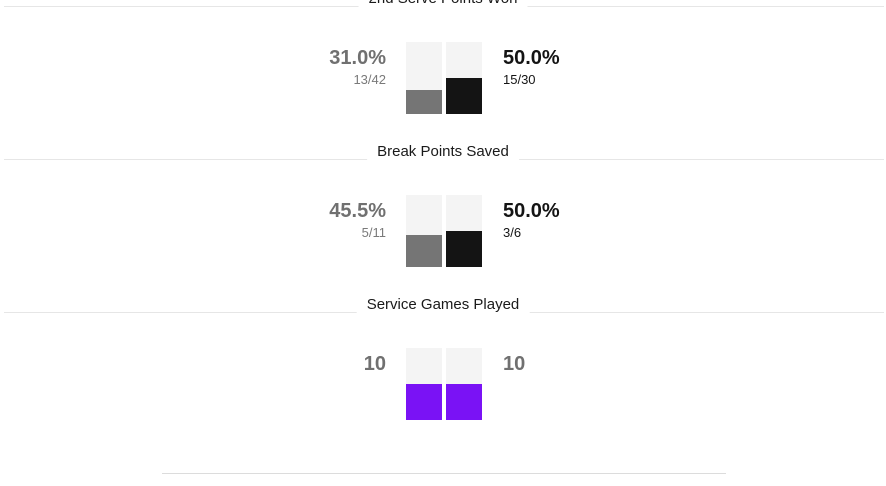 Image resolution: width=886 pixels, height=486 pixels. What do you see at coordinates (369, 79) in the screenshot?
I see `left-player-detail: 13/42` at bounding box center [369, 79].